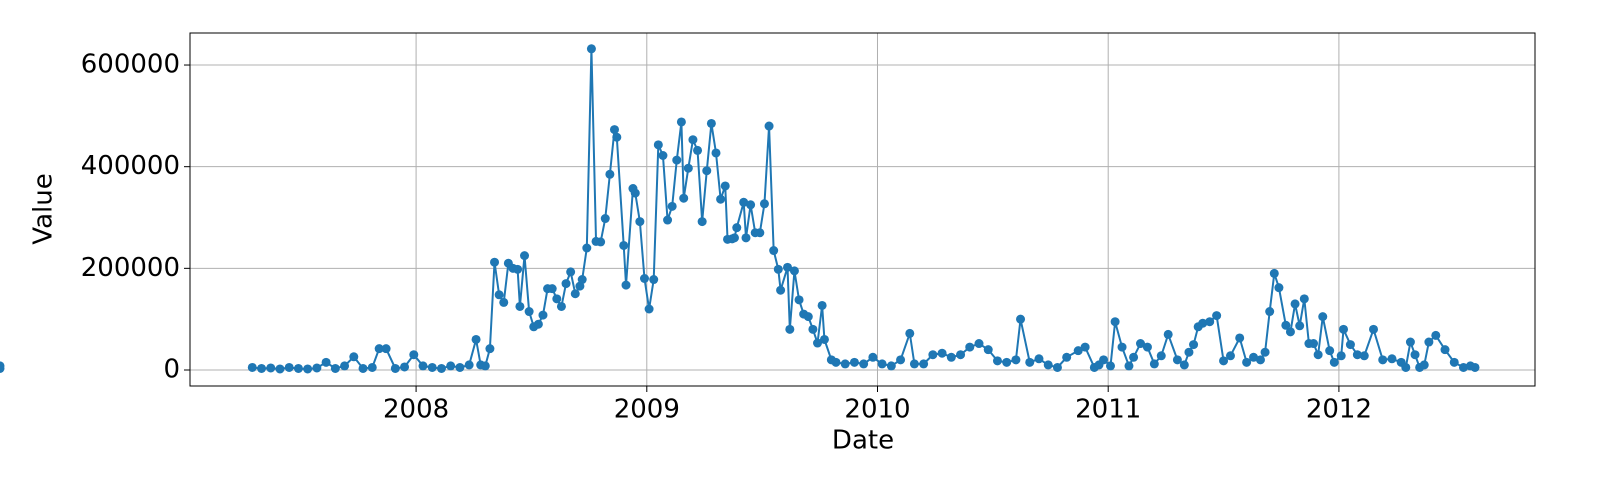 Image resolution: width=1600 pixels, height=500 pixels. I want to click on y-axis-label: Value, so click(44, 208).